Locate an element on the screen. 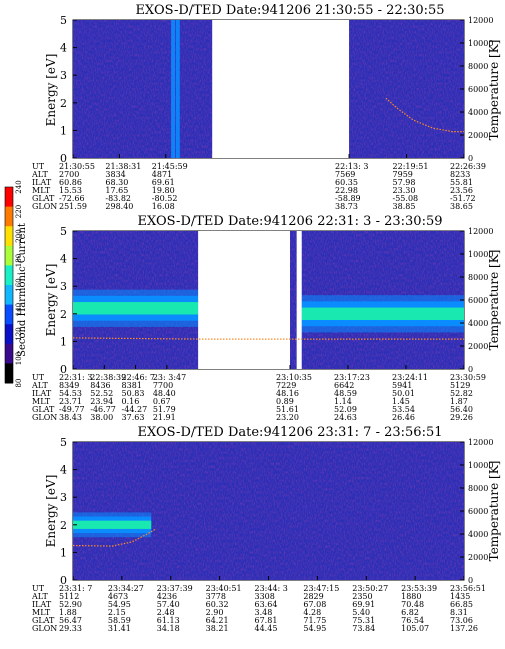 The image size is (505, 649). ephemeris-row-label: UT is located at coordinates (38, 377).